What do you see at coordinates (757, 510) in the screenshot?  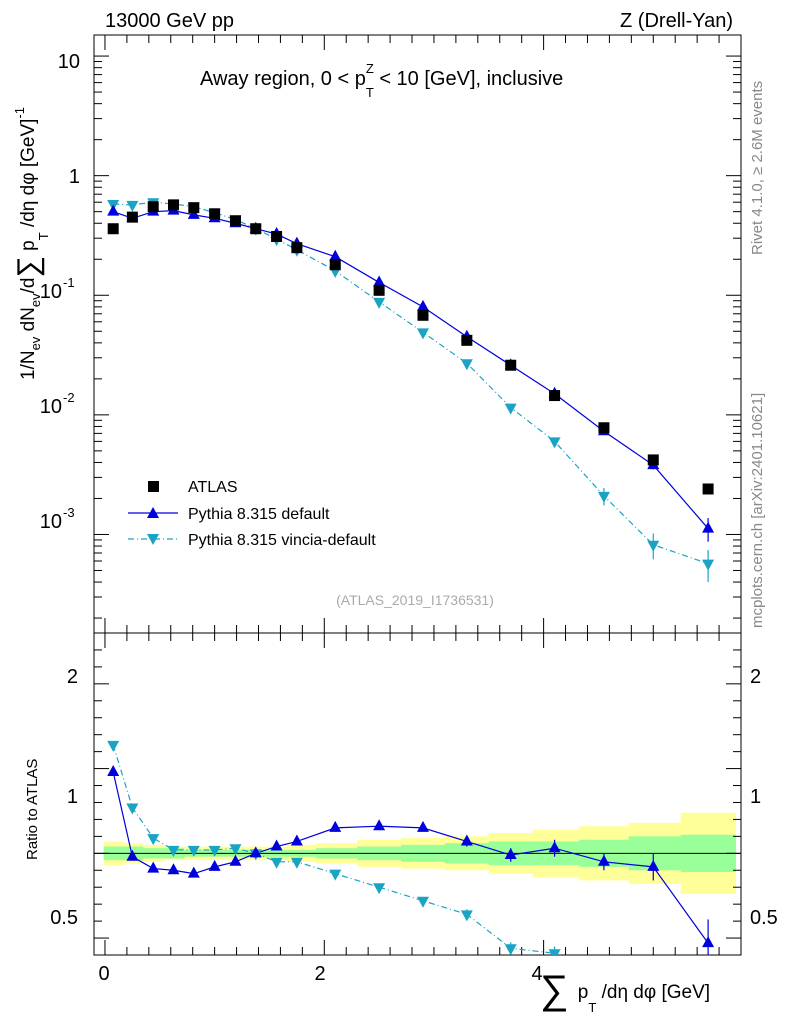 I see `mcplots-label: mcplots.cern.ch [arXiv:2401.10621]` at bounding box center [757, 510].